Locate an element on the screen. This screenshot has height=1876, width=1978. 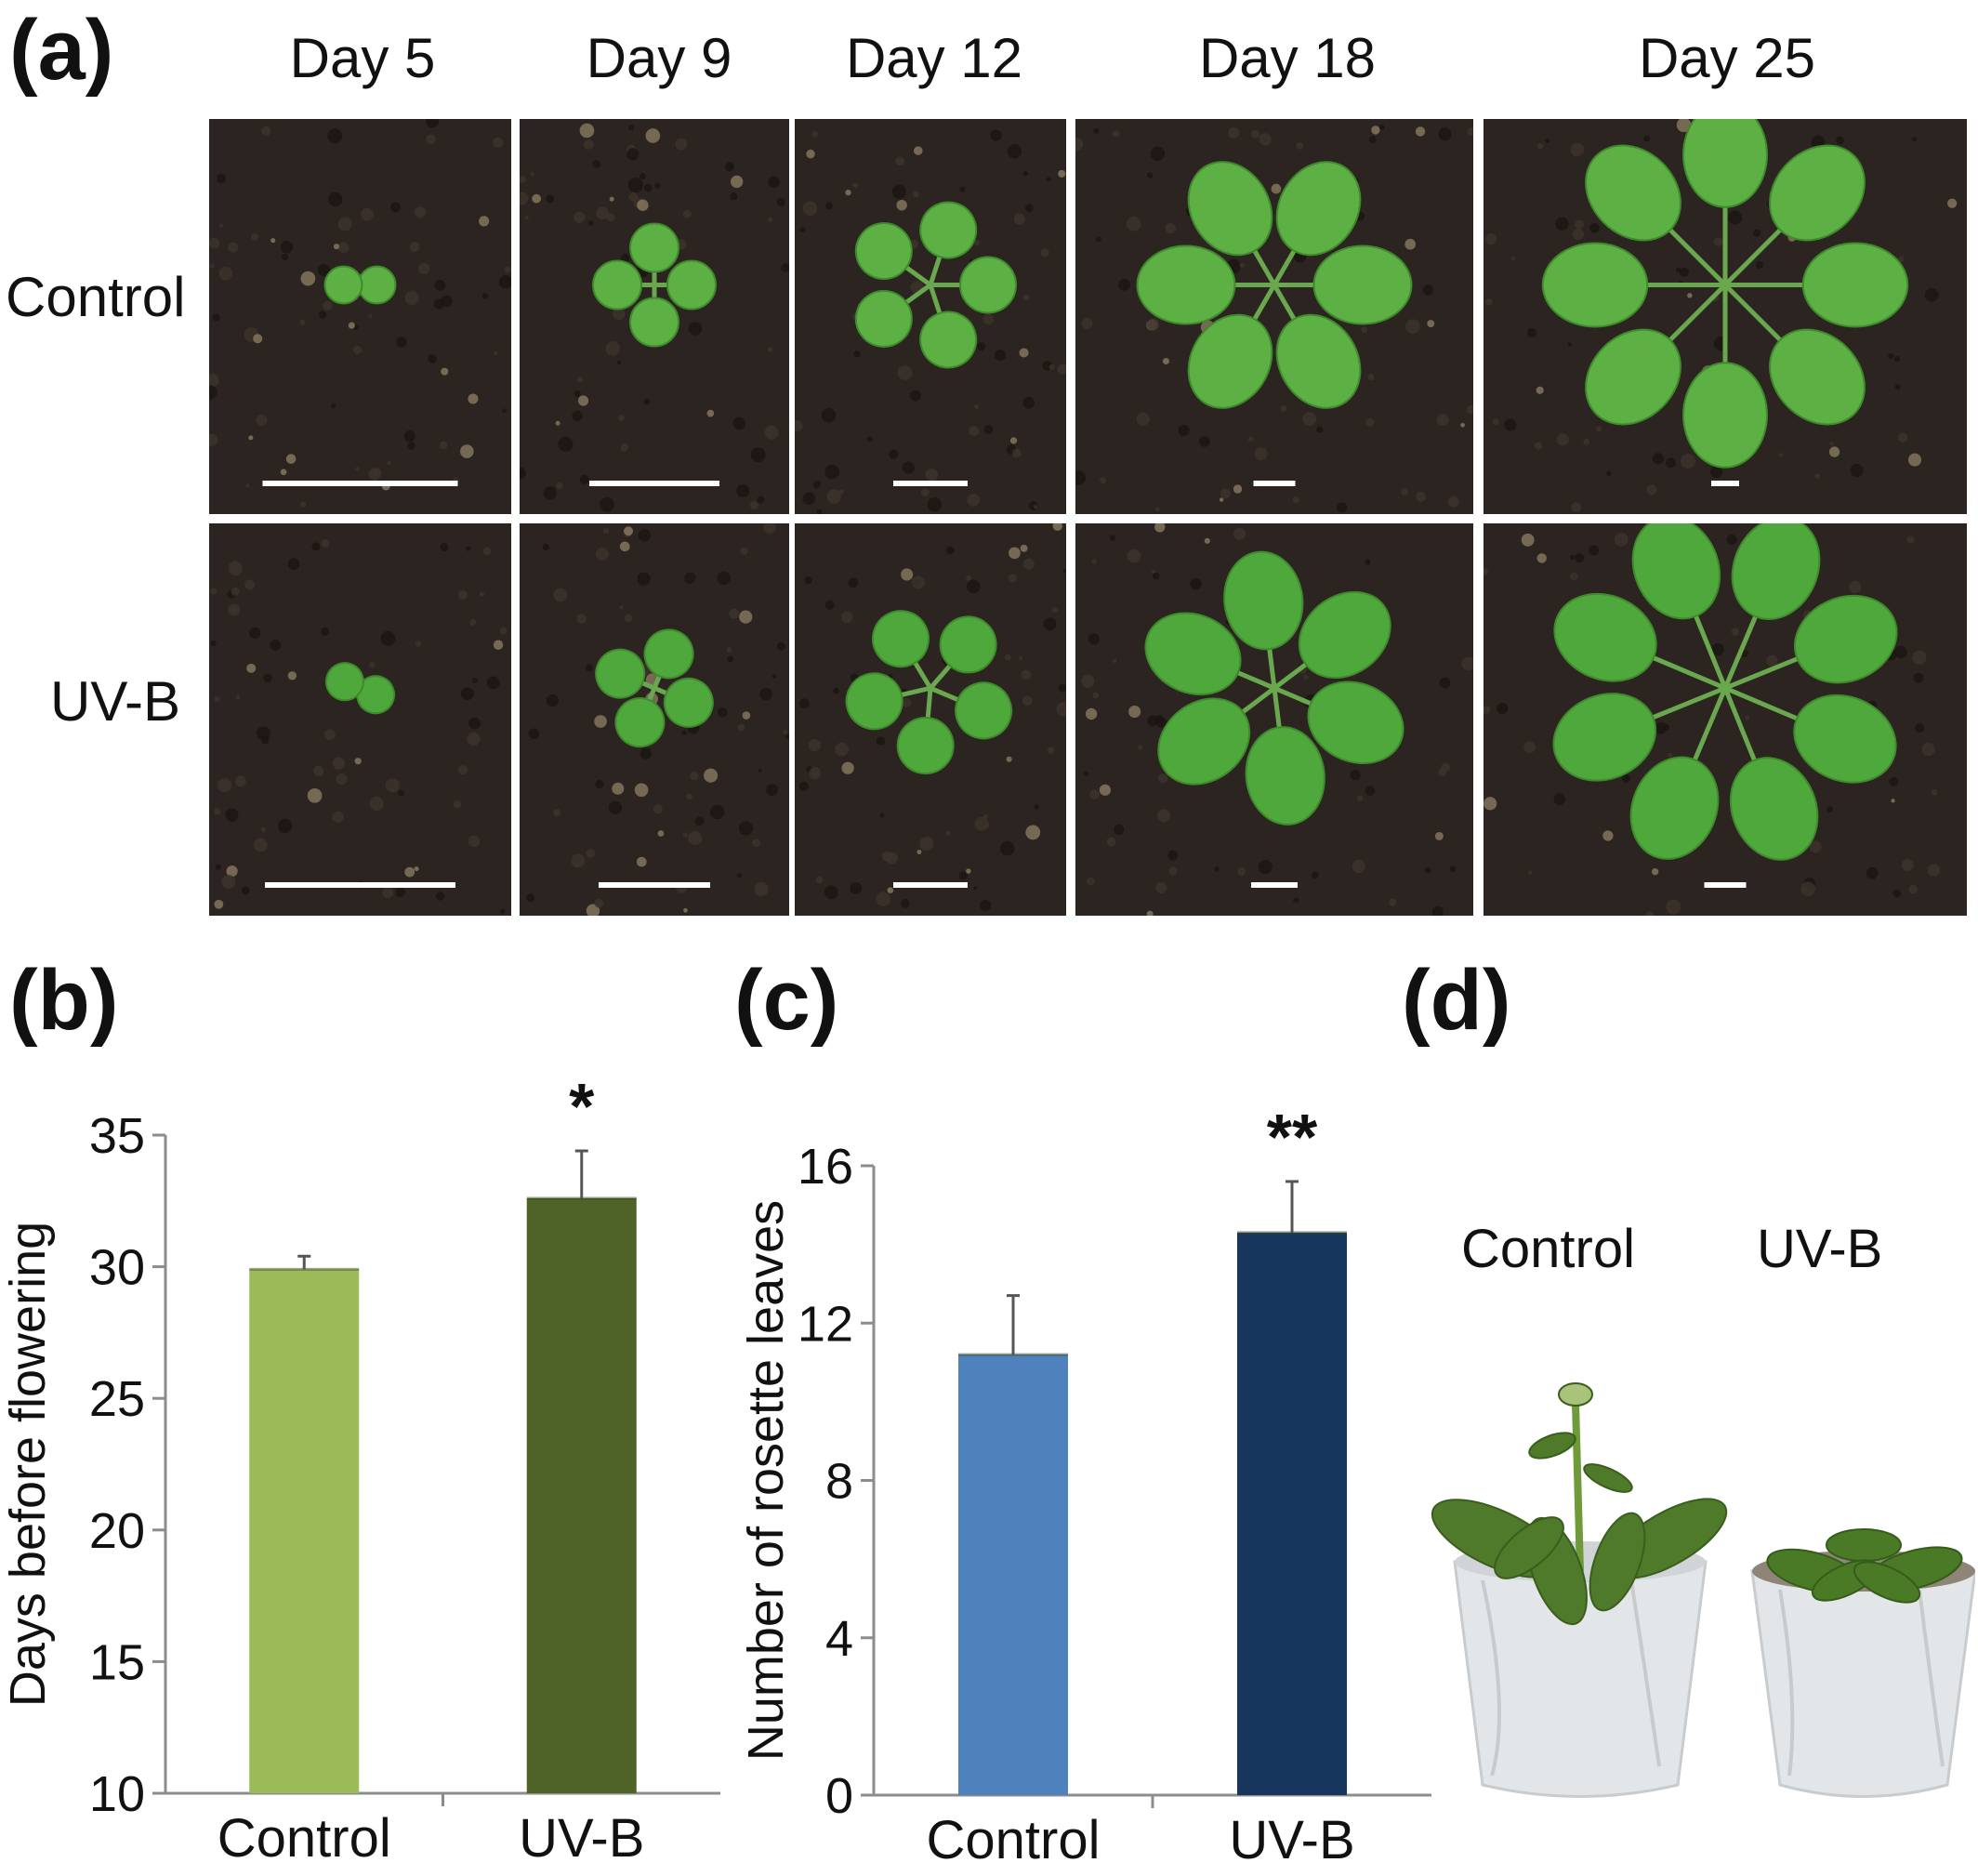
y-tick-label: 35 is located at coordinates (117, 1136).